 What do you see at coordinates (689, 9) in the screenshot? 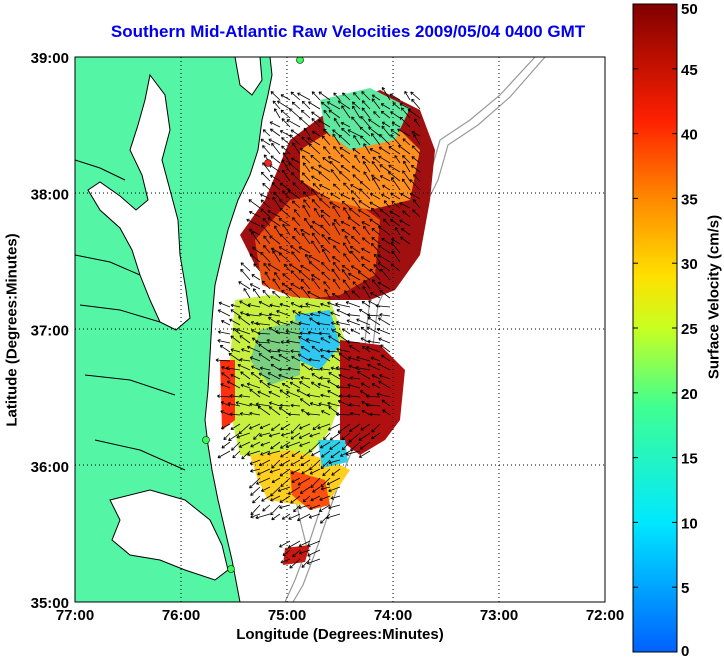
I see `colorbar-tick-label: 50` at bounding box center [689, 9].